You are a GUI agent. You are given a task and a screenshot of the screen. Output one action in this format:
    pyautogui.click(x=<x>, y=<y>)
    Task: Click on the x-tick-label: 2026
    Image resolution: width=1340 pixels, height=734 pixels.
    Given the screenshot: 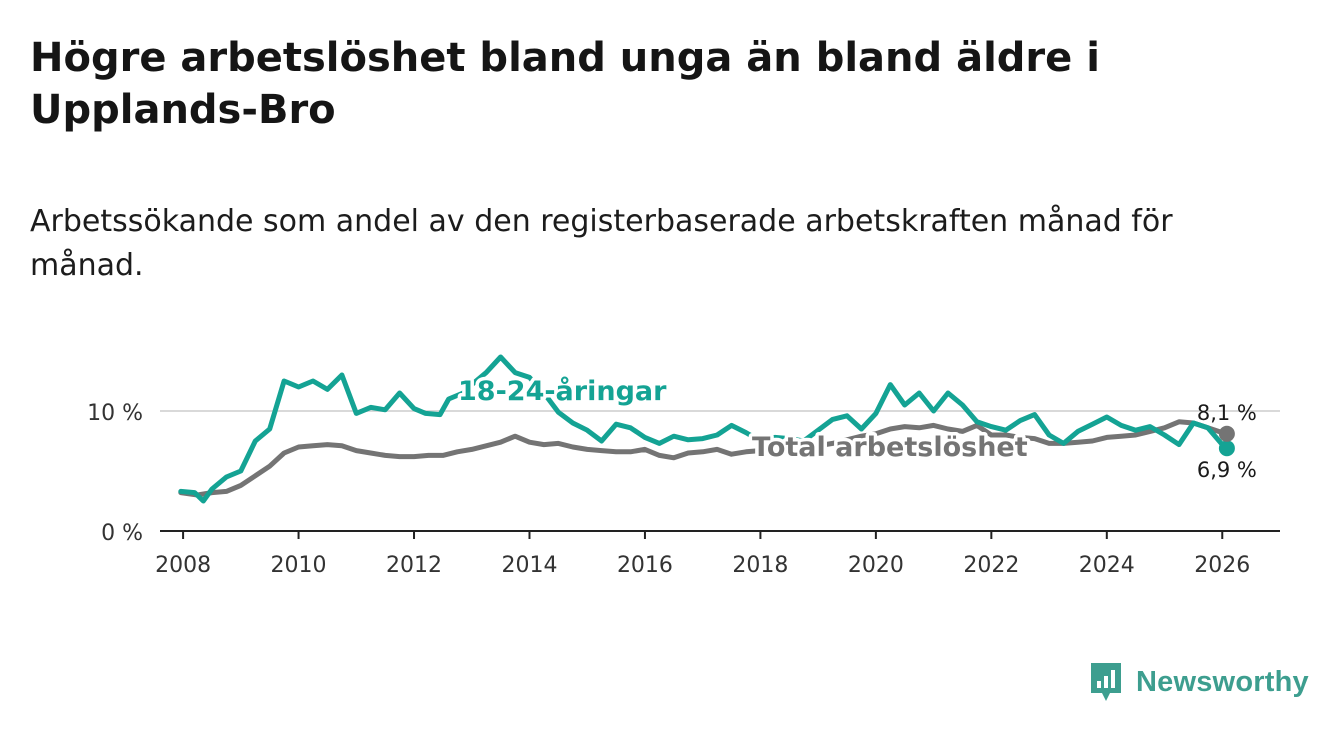 What is the action you would take?
    pyautogui.click(x=1222, y=565)
    